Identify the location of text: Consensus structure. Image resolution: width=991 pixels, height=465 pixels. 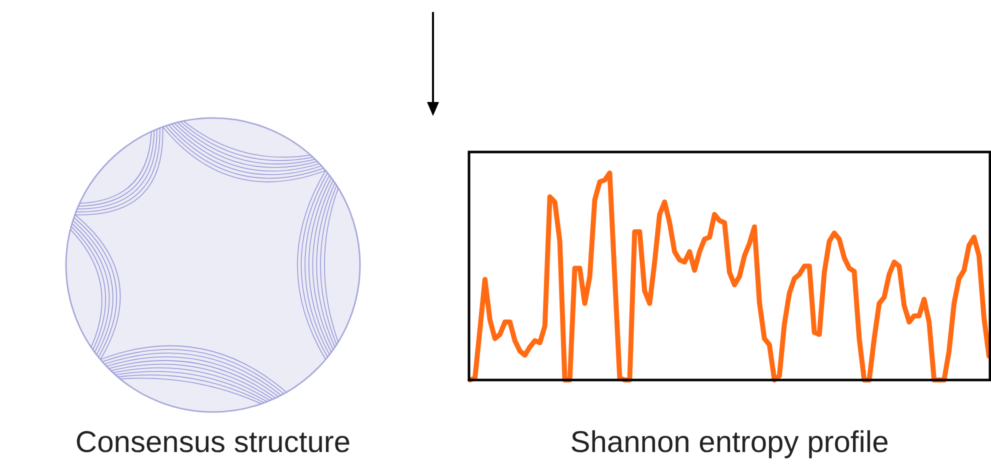
(213, 442).